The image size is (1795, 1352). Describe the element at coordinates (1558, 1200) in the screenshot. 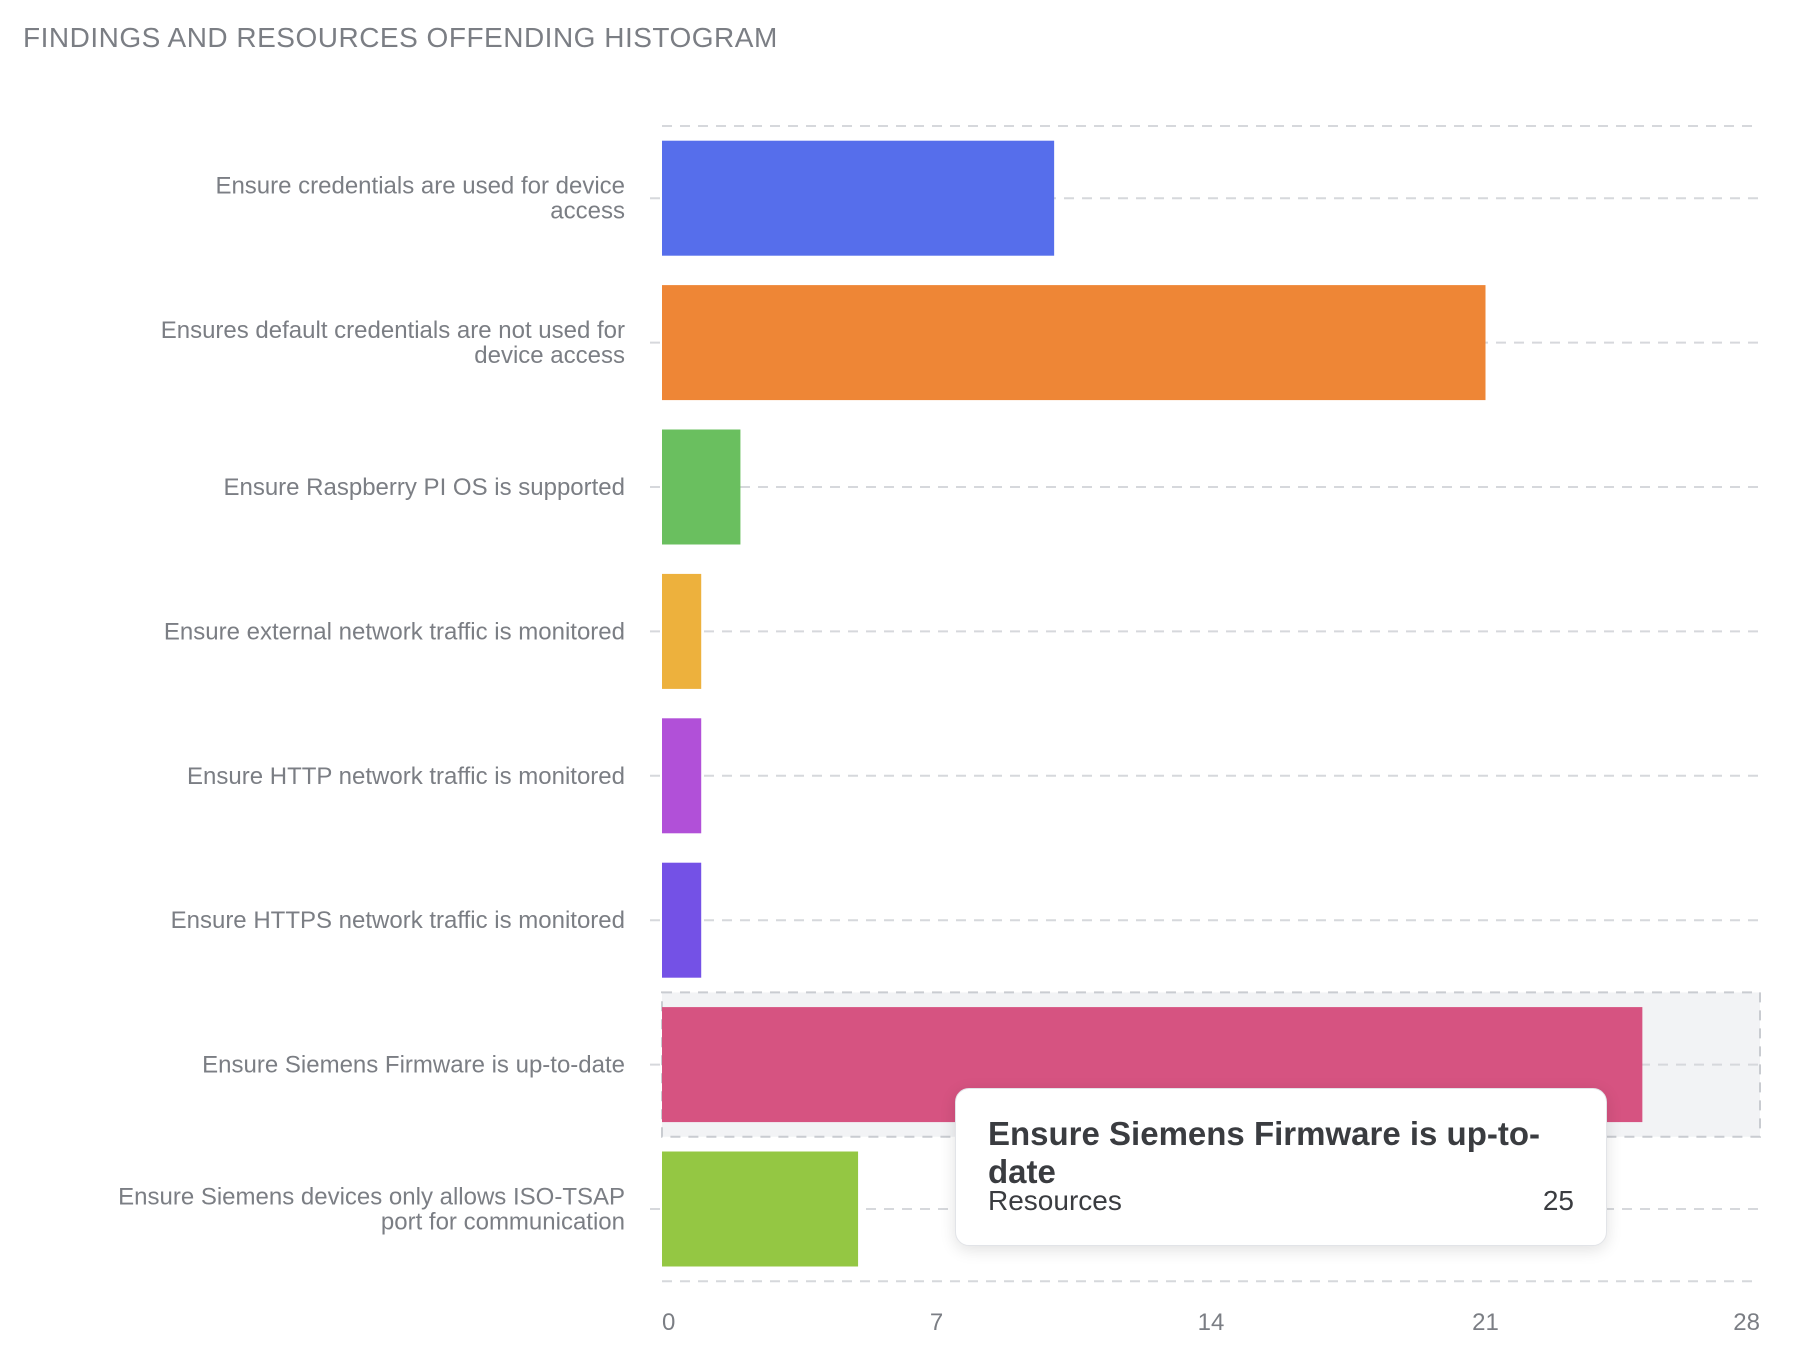

I see `tooltip-value: 25` at that location.